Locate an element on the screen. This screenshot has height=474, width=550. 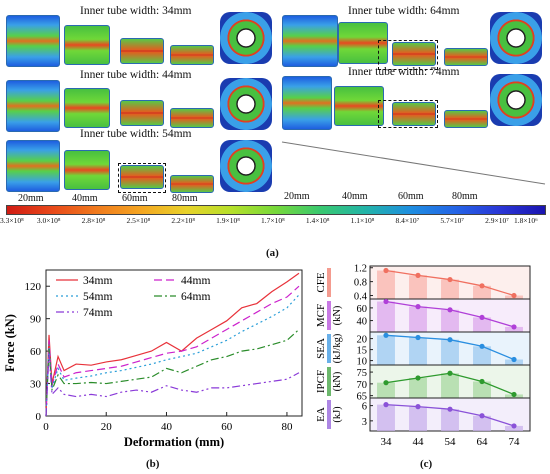
metric-label-IPCF: IPCF is located at coordinates (321, 381).